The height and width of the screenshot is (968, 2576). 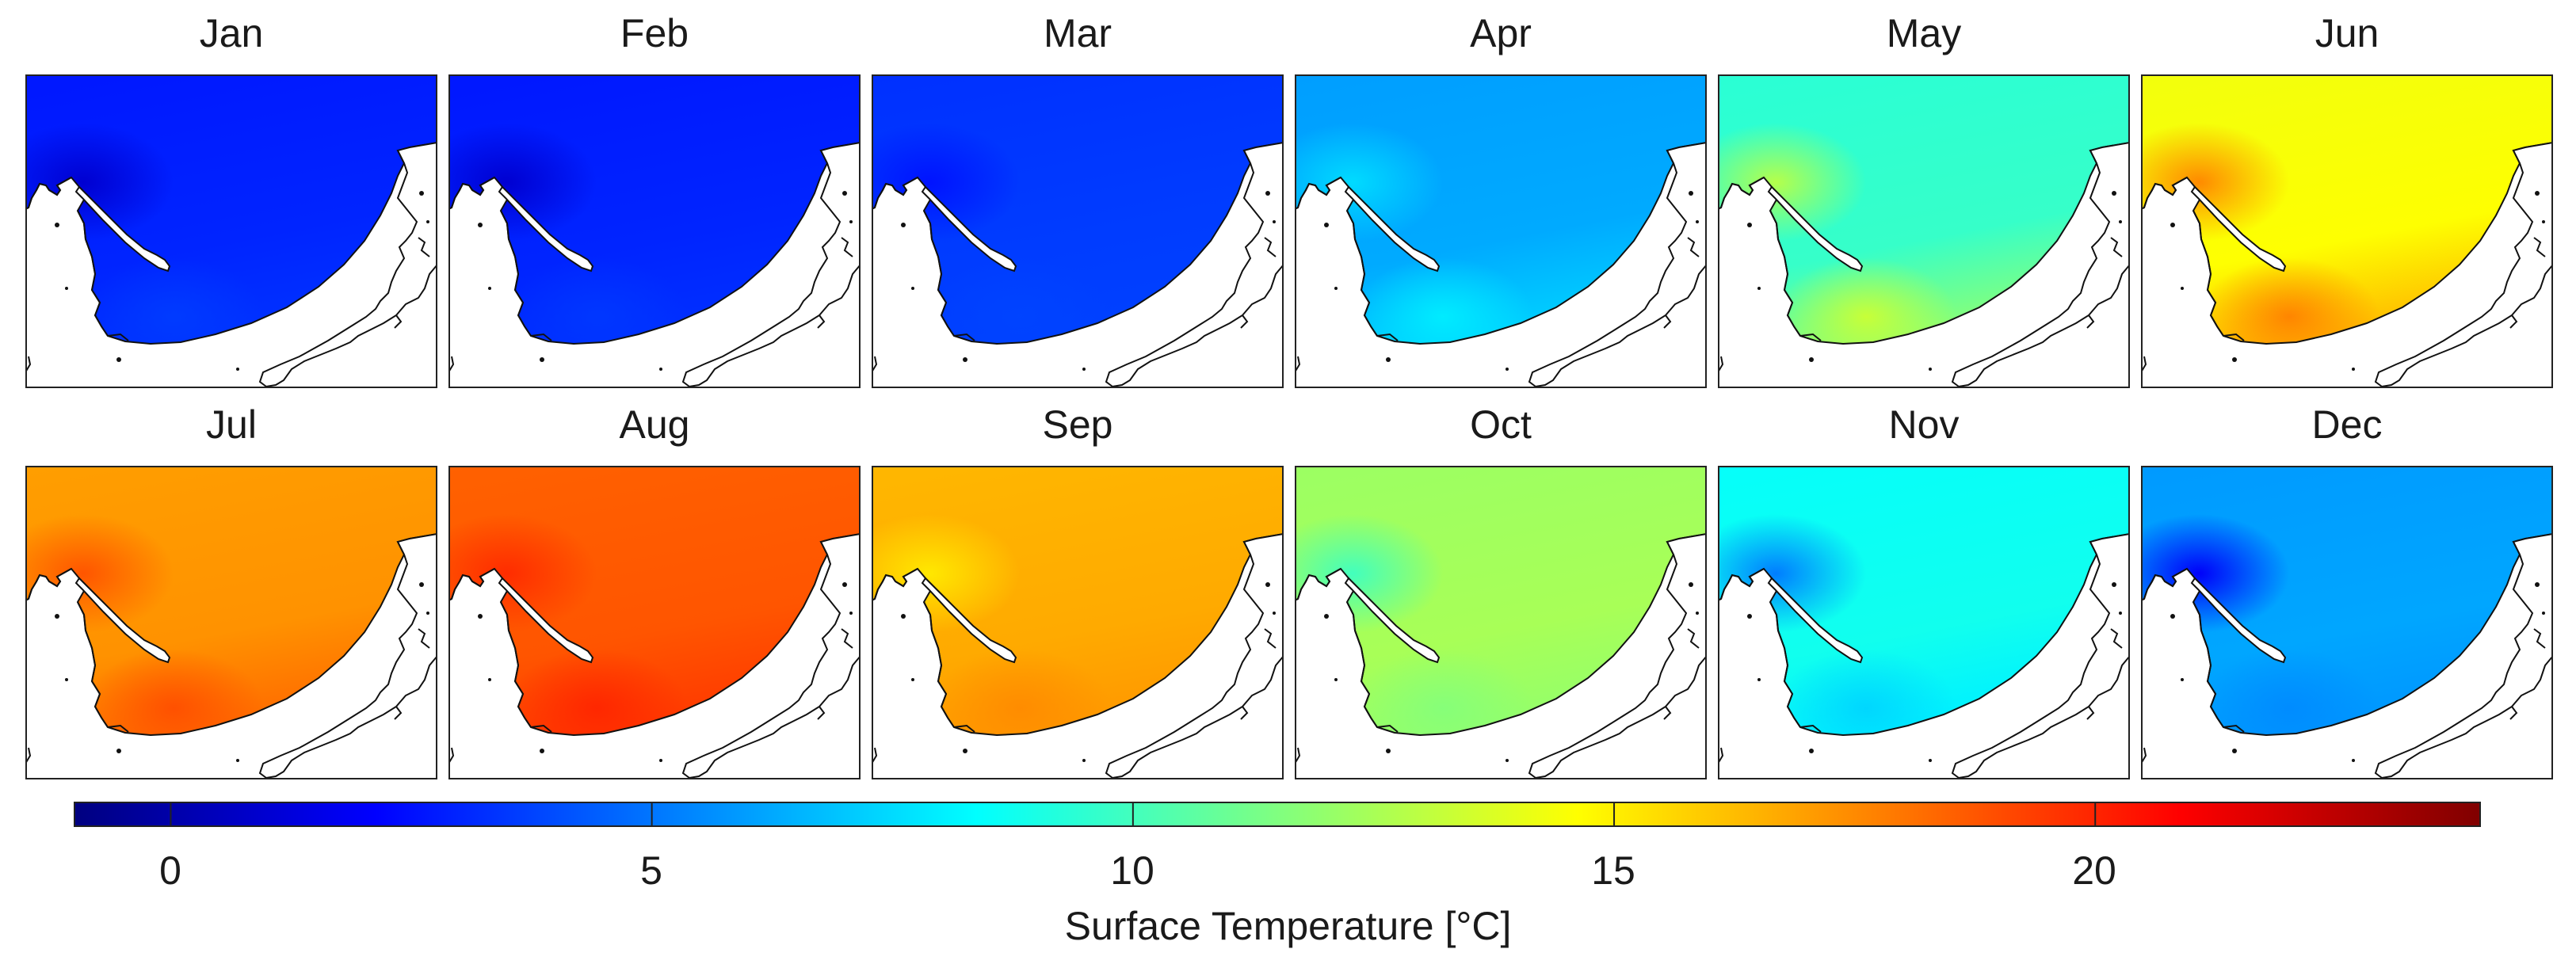 I want to click on panel-title: Jun, so click(x=2347, y=33).